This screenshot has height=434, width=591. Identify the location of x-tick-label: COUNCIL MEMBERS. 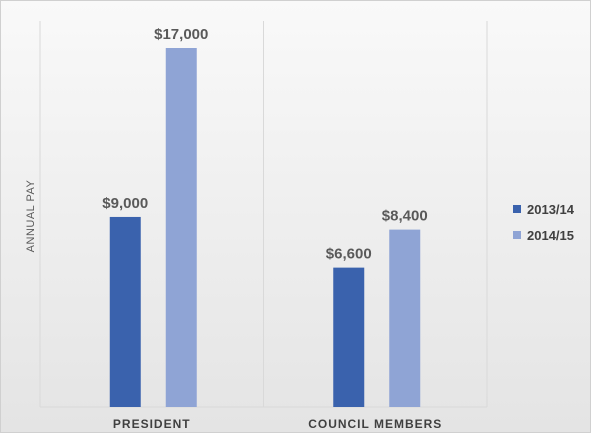
(375, 424).